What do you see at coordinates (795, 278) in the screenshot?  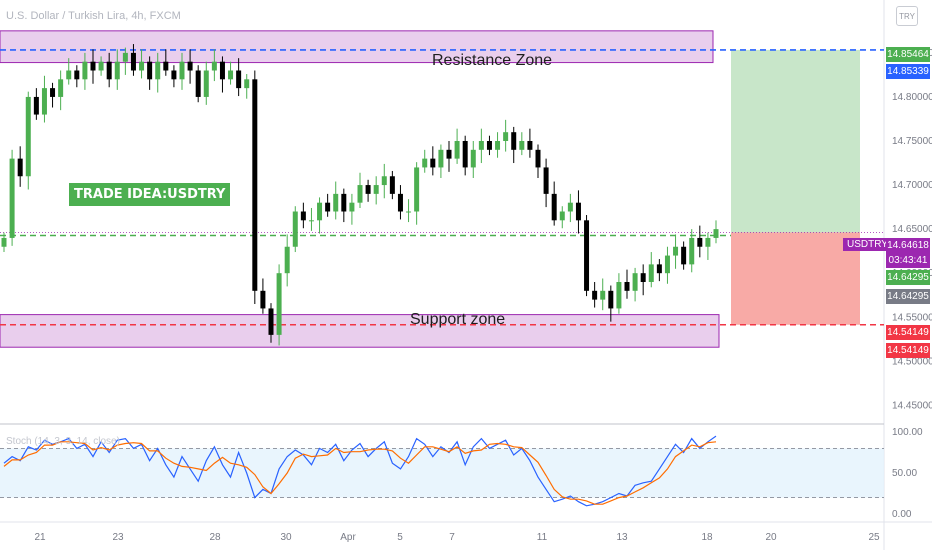 I see `stop-loss-box` at bounding box center [795, 278].